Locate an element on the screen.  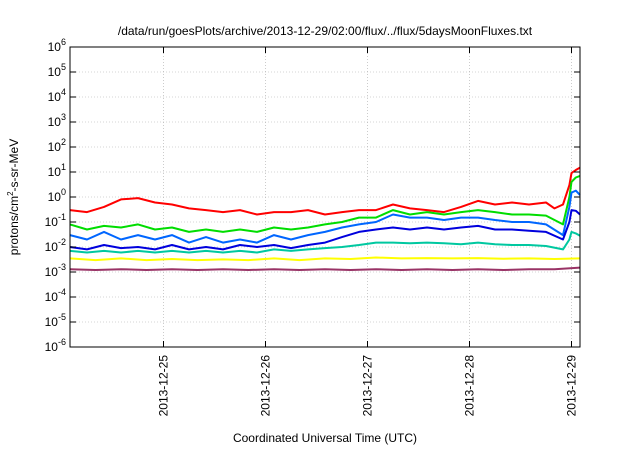
x-tick-label: 2013-12-27 is located at coordinates (368, 386).